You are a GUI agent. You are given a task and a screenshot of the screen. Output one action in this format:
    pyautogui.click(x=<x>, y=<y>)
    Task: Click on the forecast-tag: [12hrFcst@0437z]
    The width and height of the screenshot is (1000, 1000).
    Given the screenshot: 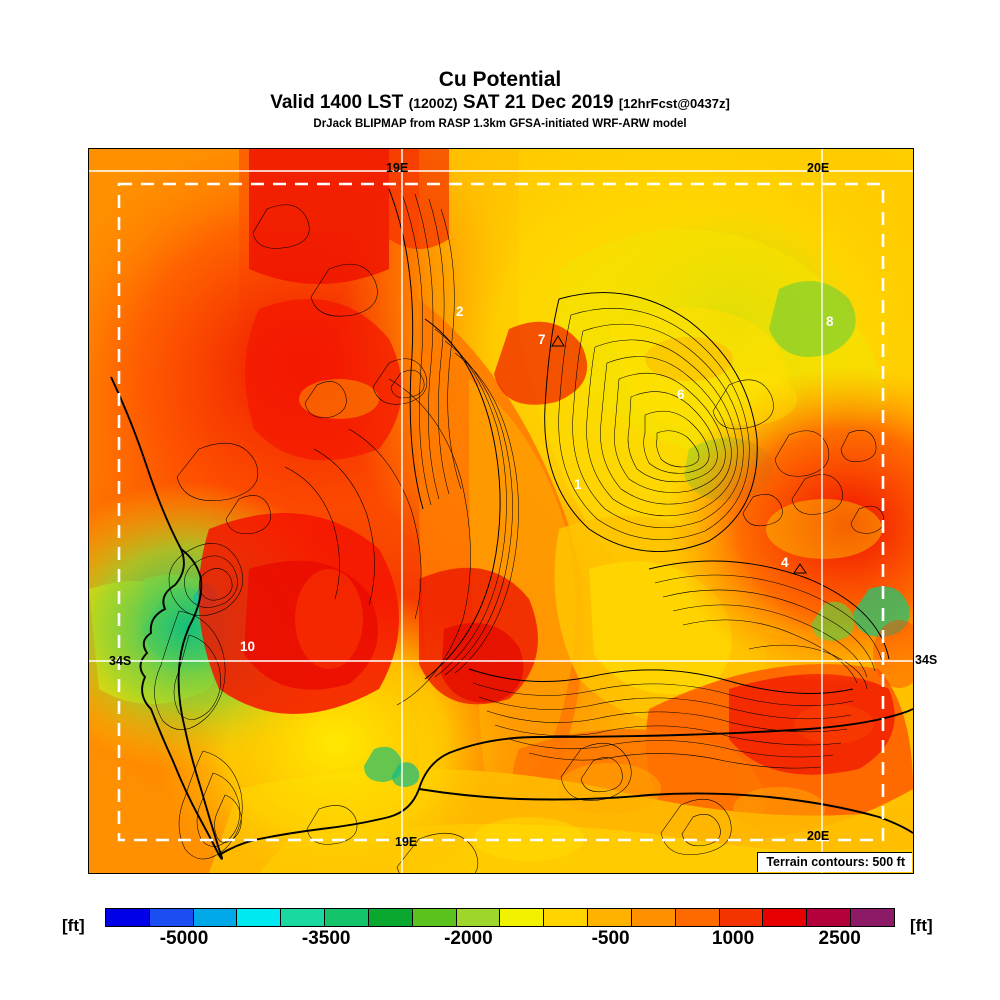 What is the action you would take?
    pyautogui.click(x=674, y=103)
    